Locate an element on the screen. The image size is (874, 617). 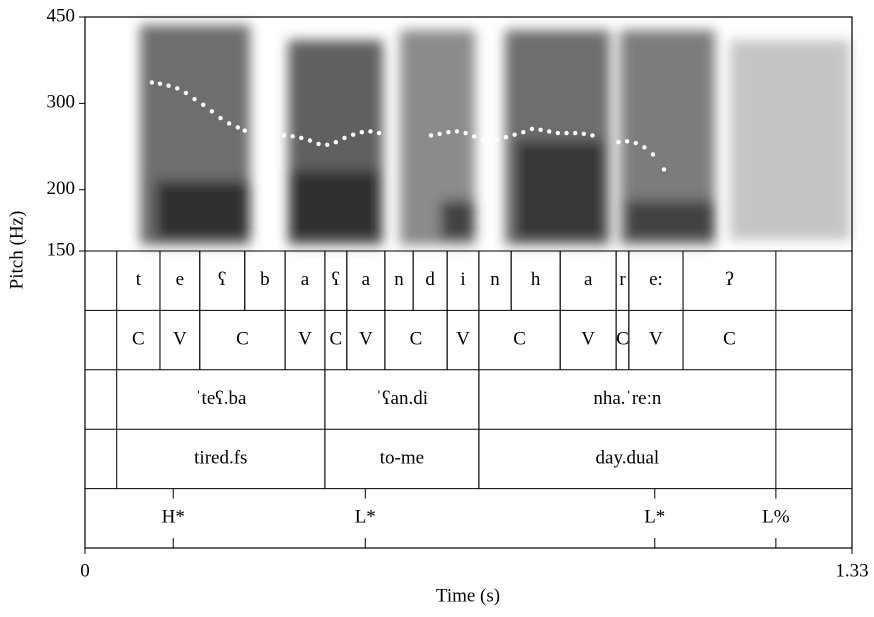
interval-label: to-me is located at coordinates (402, 457).